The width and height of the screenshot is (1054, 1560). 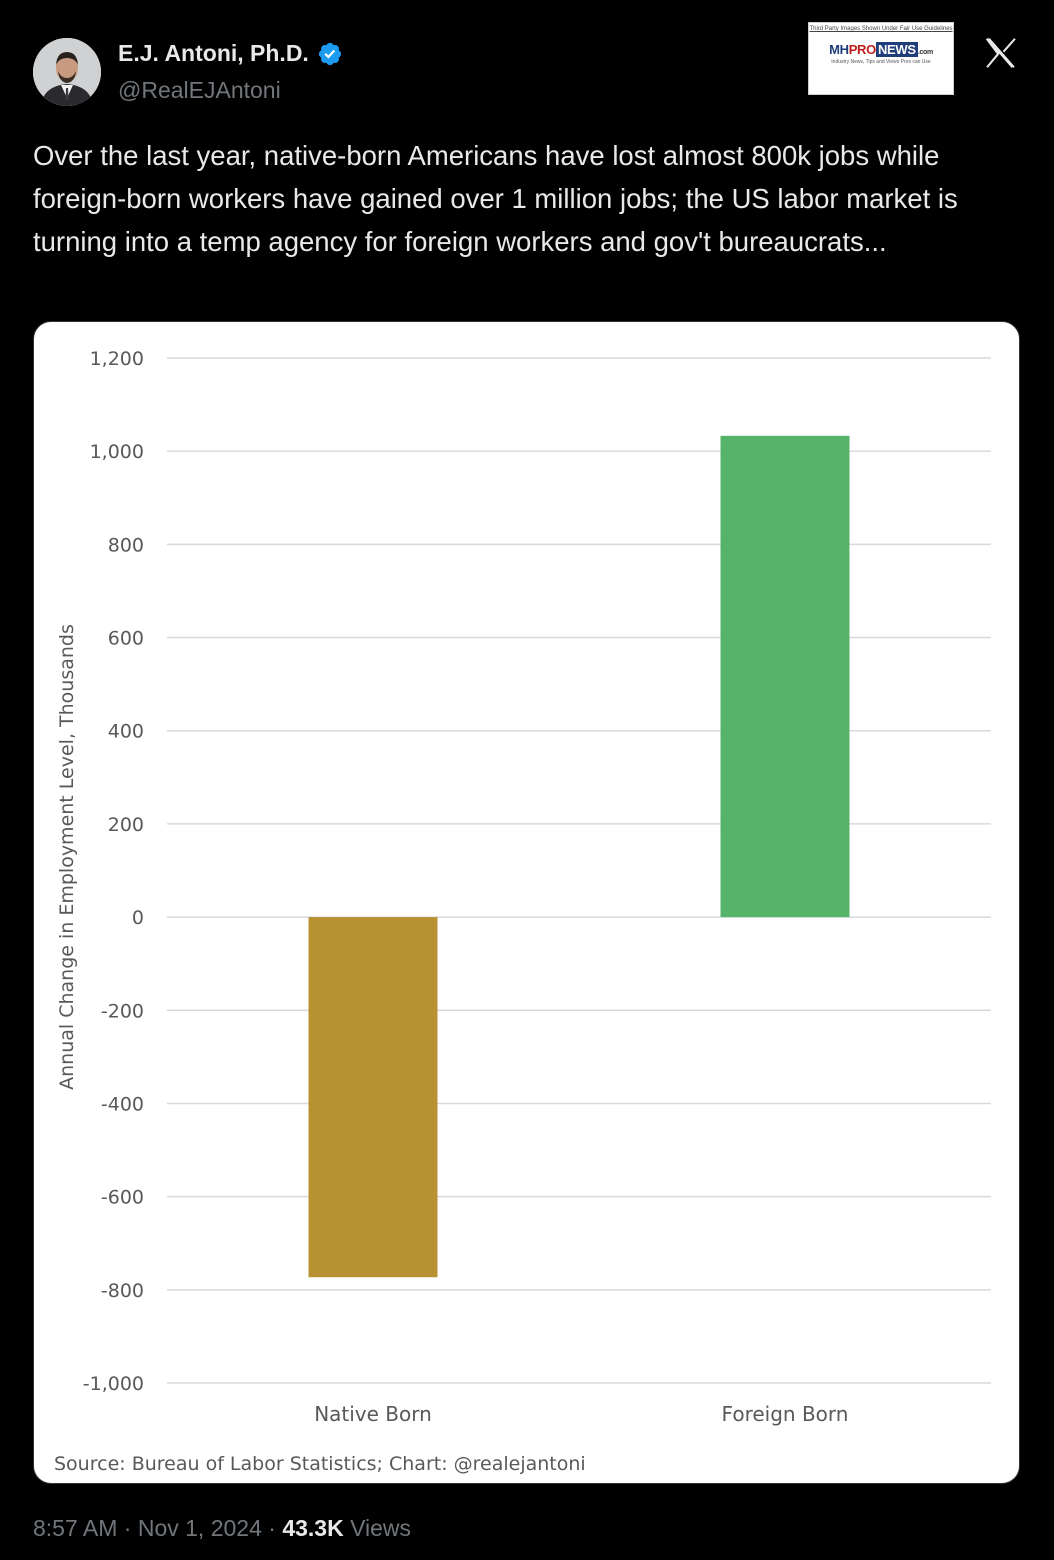 What do you see at coordinates (126, 732) in the screenshot?
I see `y-tick-label: 400` at bounding box center [126, 732].